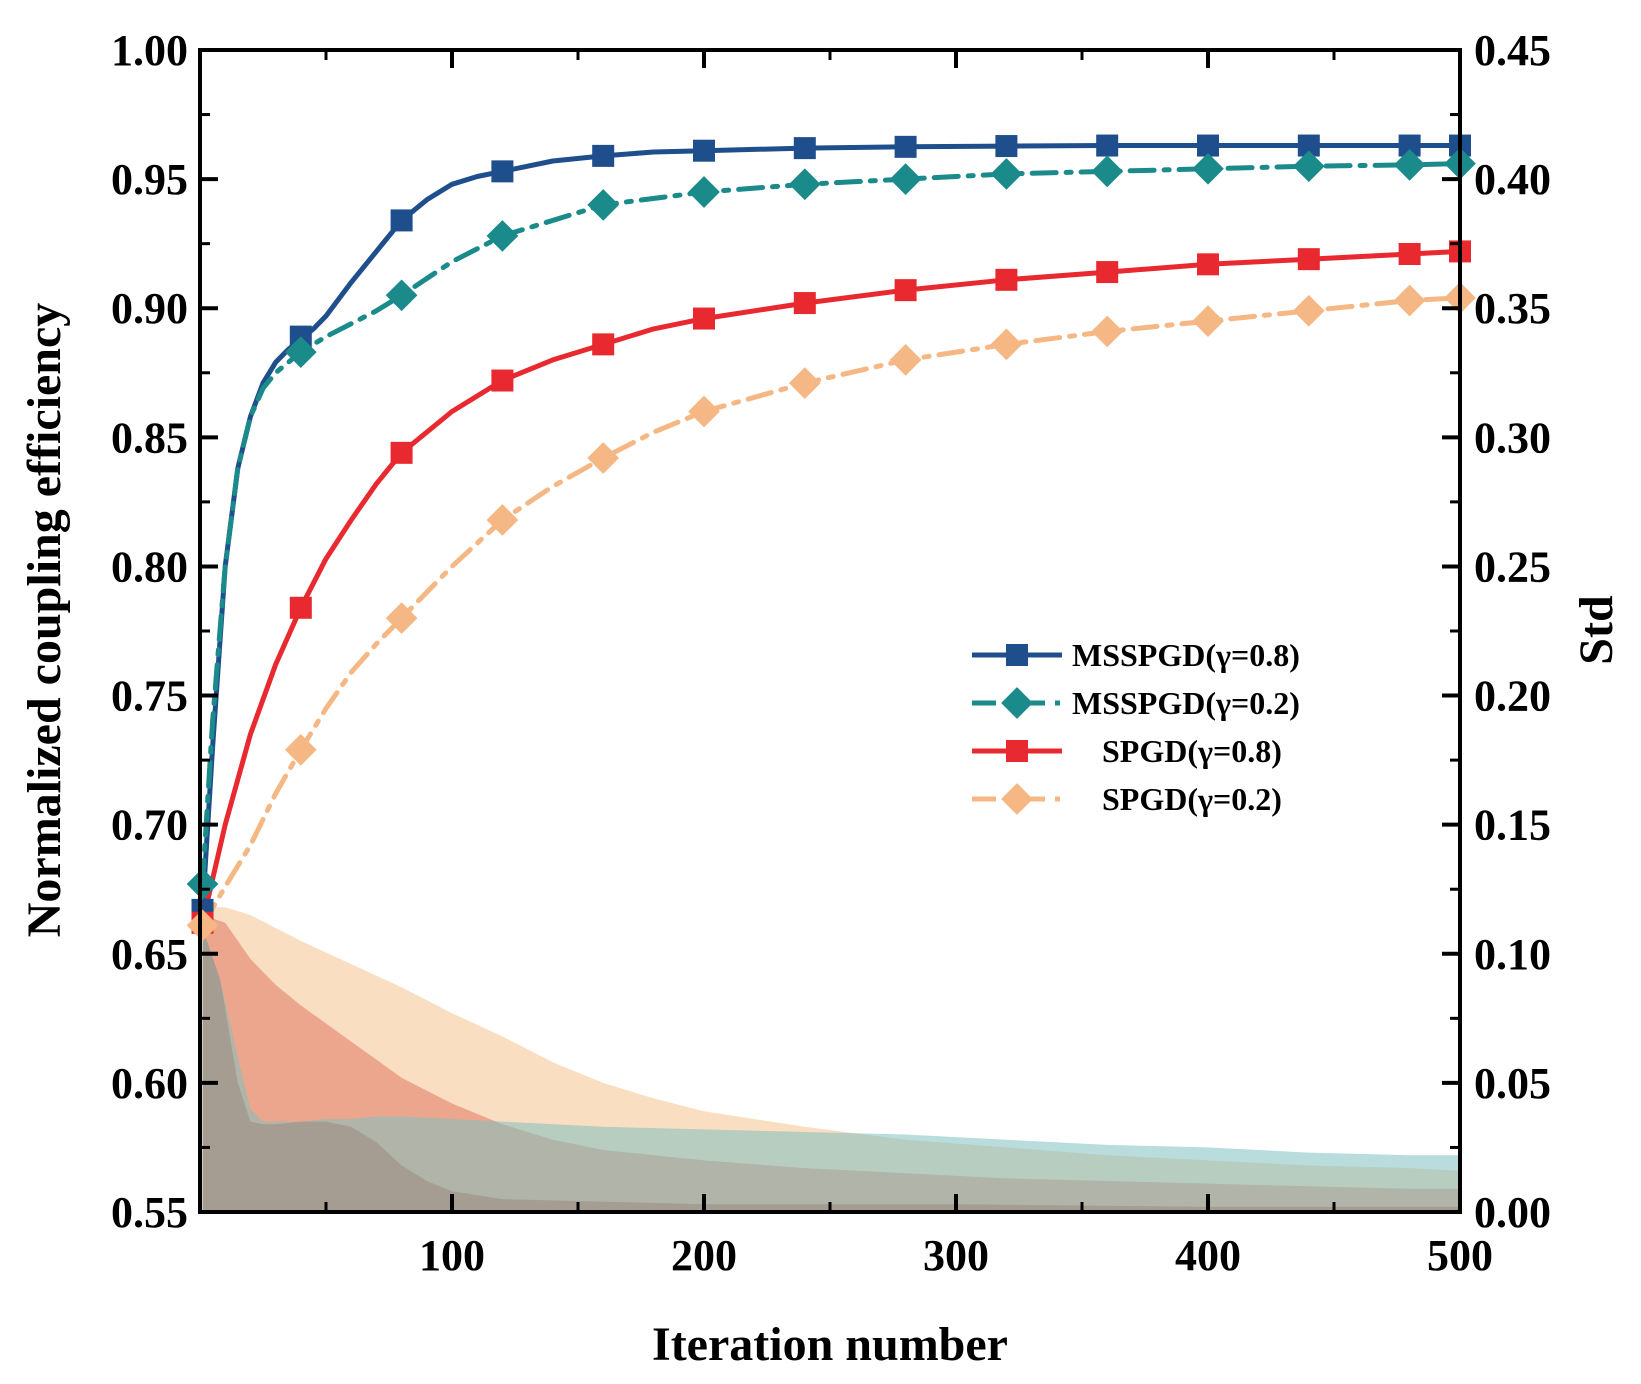 The width and height of the screenshot is (1641, 1384). Describe the element at coordinates (1512, 308) in the screenshot. I see `y2-tick-label-7: 0.35` at that location.